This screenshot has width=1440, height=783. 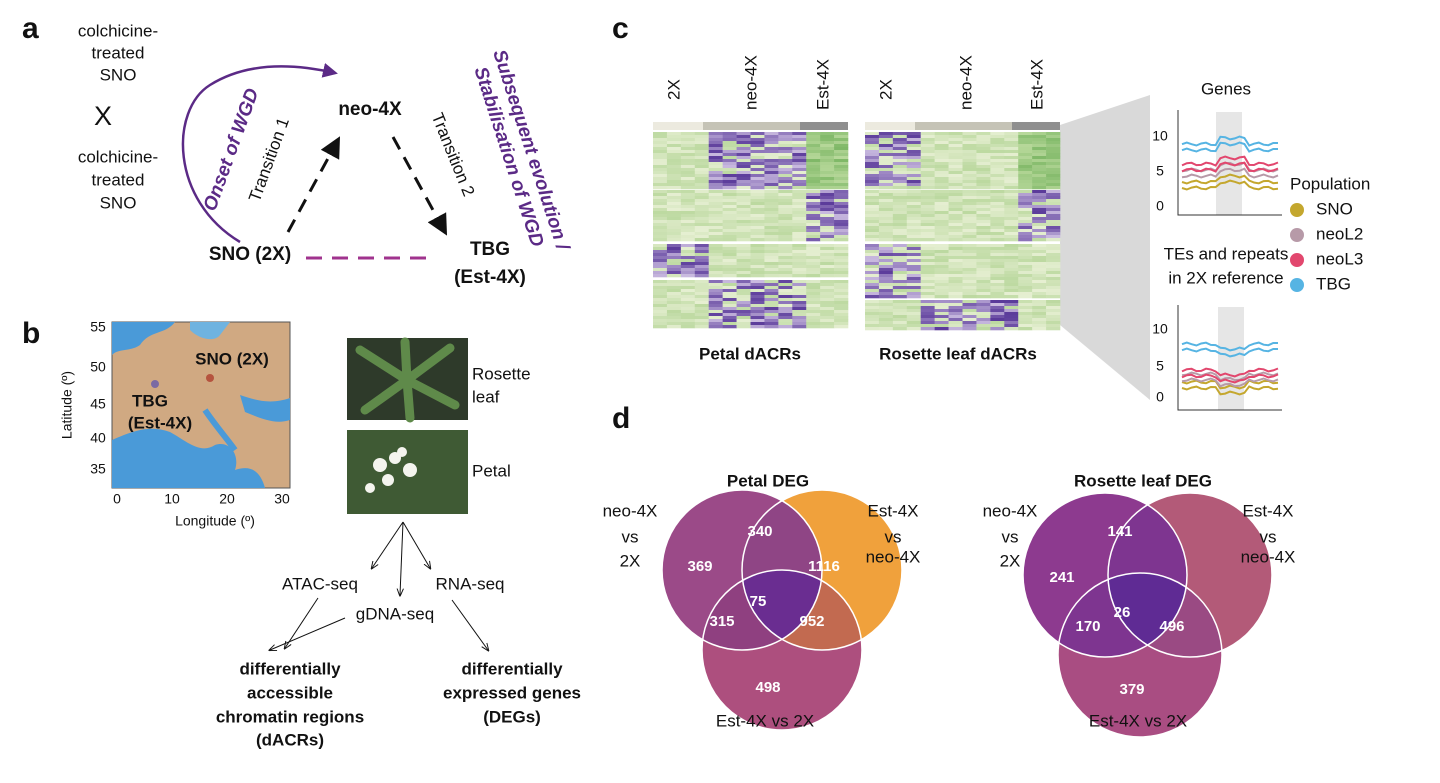 I want to click on output-label: accessible, so click(x=290, y=692).